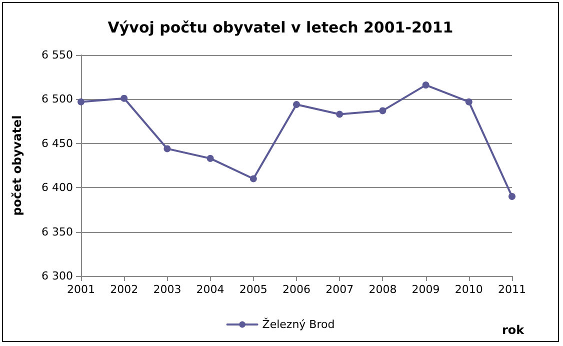 This screenshot has height=346, width=563. I want to click on x-tick-label: 2011, so click(512, 289).